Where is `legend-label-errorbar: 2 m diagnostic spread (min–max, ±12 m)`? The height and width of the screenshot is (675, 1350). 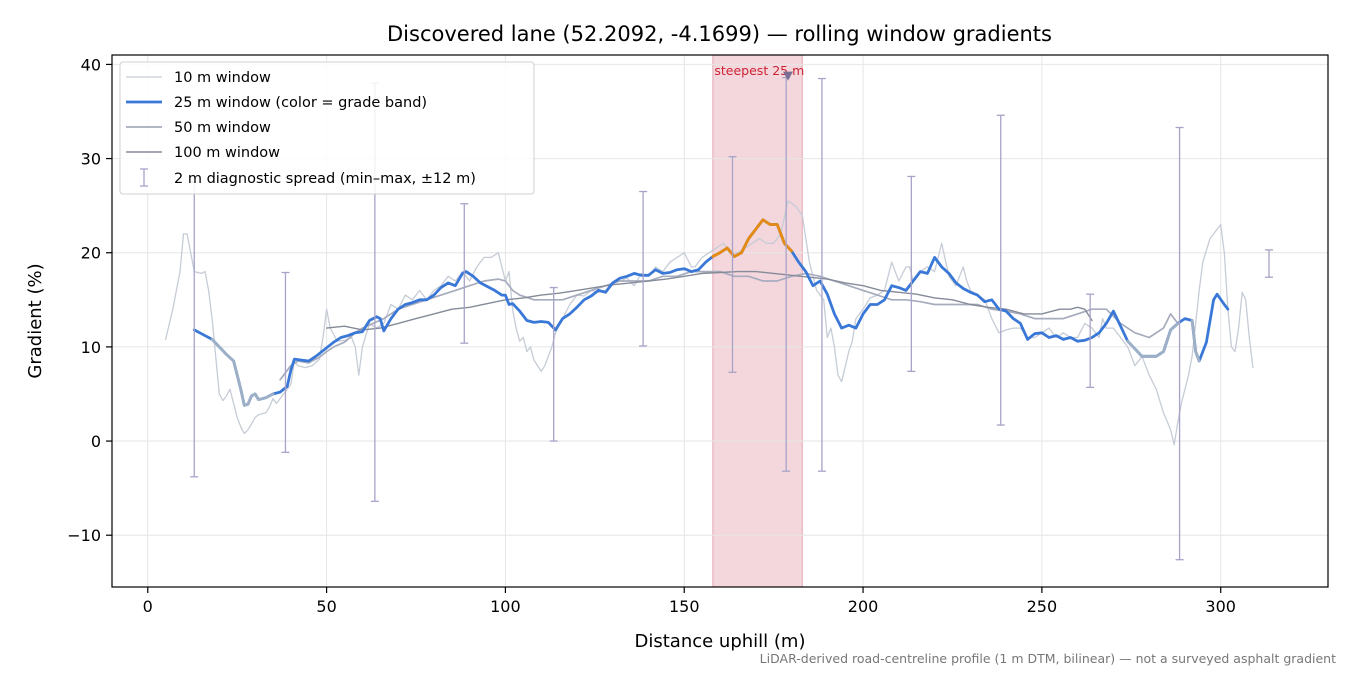
legend-label-errorbar: 2 m diagnostic spread (min–max, ±12 m) is located at coordinates (325, 179).